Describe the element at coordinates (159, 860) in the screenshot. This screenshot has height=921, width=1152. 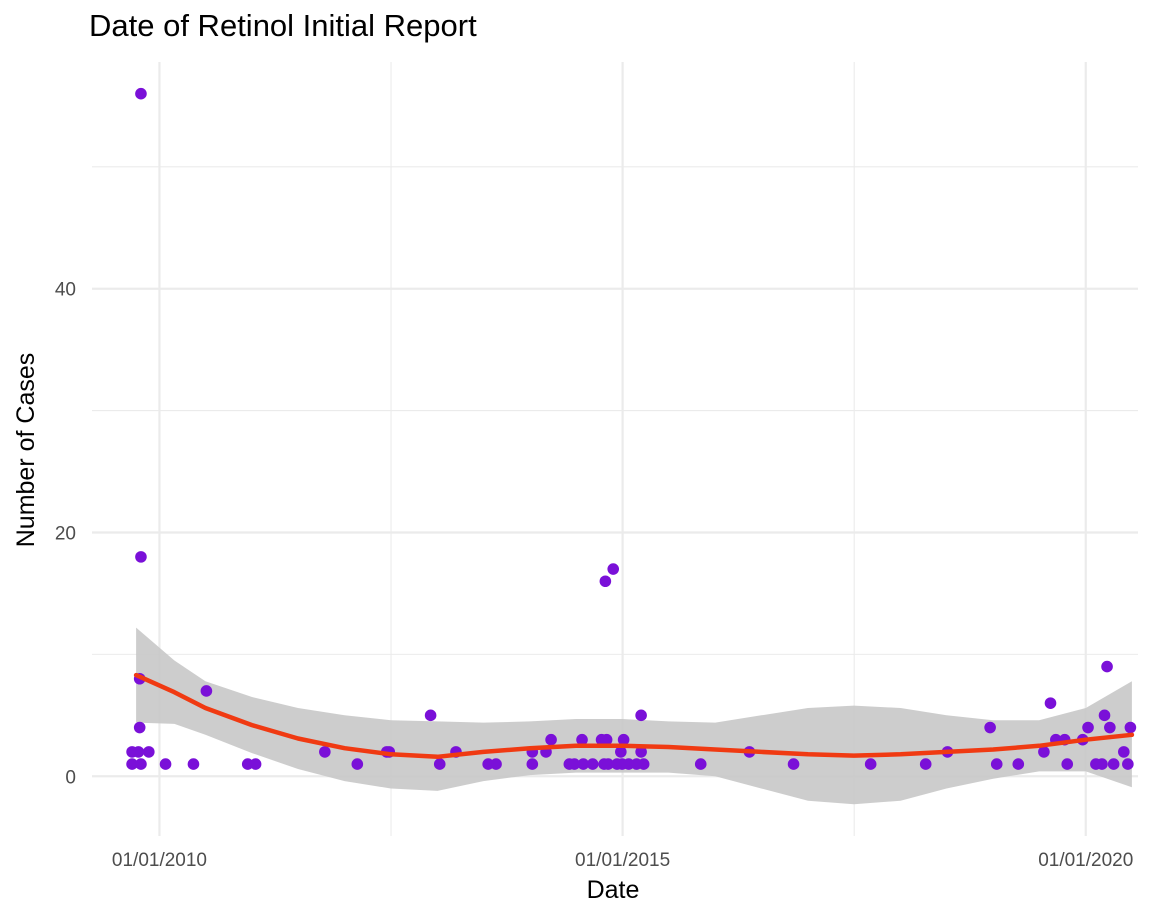
I see `x-tick-label: 01/01/2010` at that location.